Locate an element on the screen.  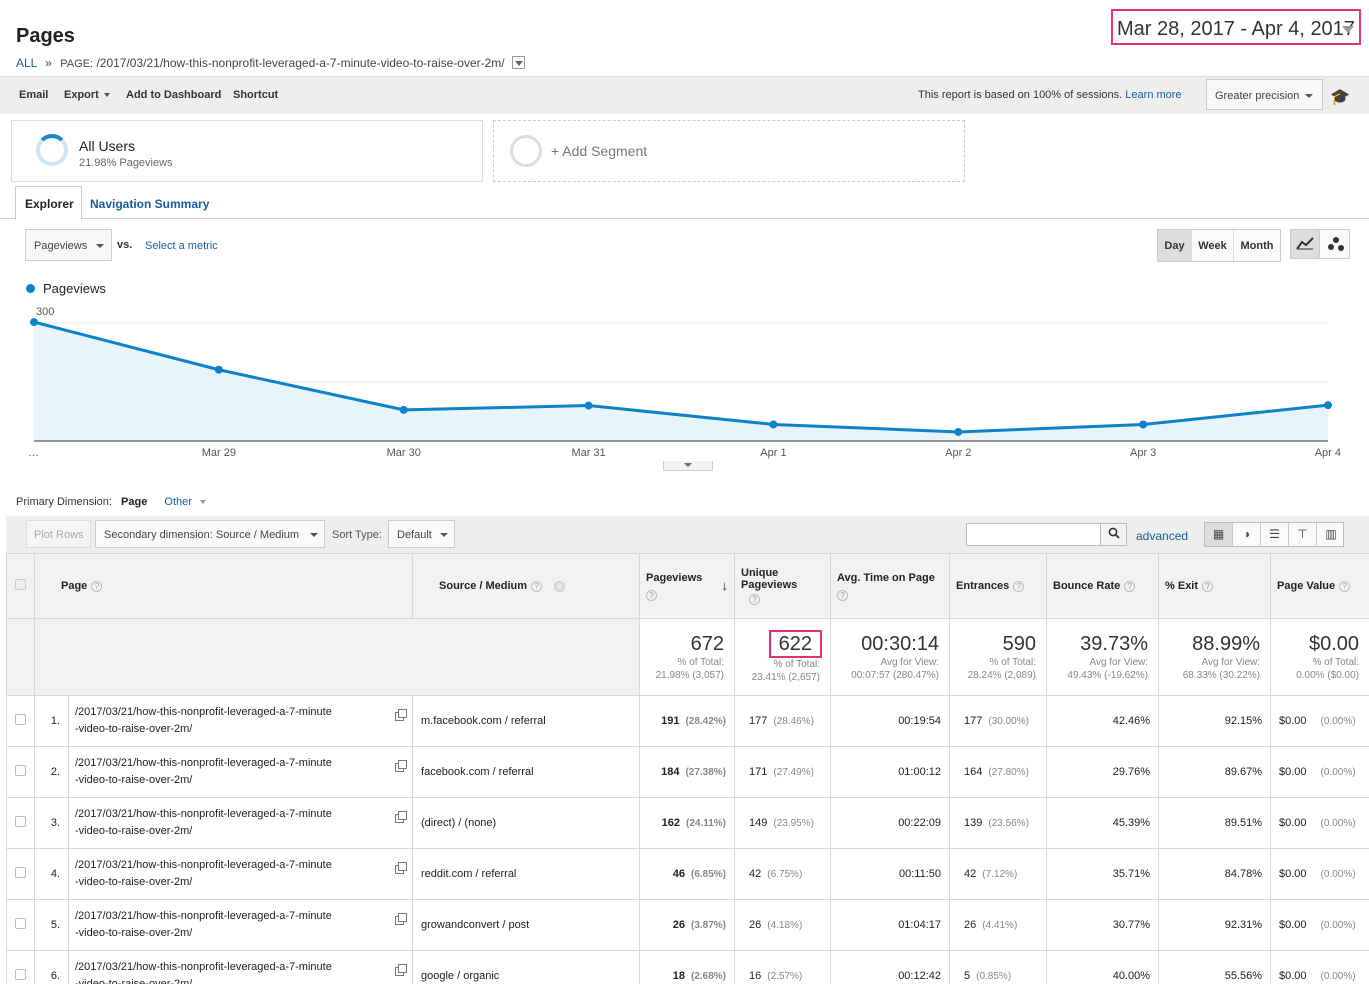
search-icon is located at coordinates (1113, 534).